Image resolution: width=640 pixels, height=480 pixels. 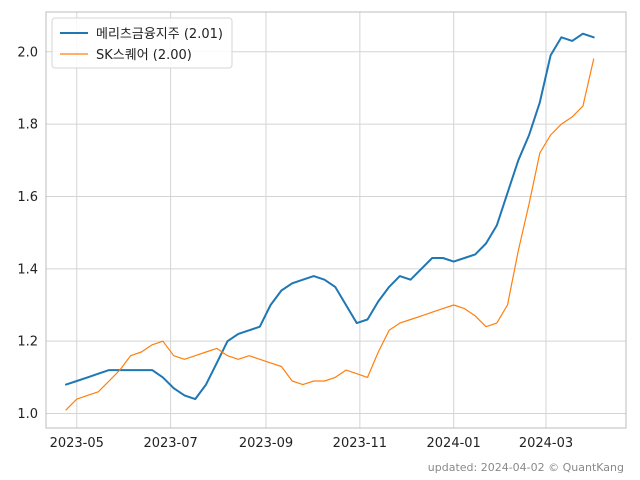 What do you see at coordinates (454, 443) in the screenshot?
I see `x-tick-label: 2024-01` at bounding box center [454, 443].